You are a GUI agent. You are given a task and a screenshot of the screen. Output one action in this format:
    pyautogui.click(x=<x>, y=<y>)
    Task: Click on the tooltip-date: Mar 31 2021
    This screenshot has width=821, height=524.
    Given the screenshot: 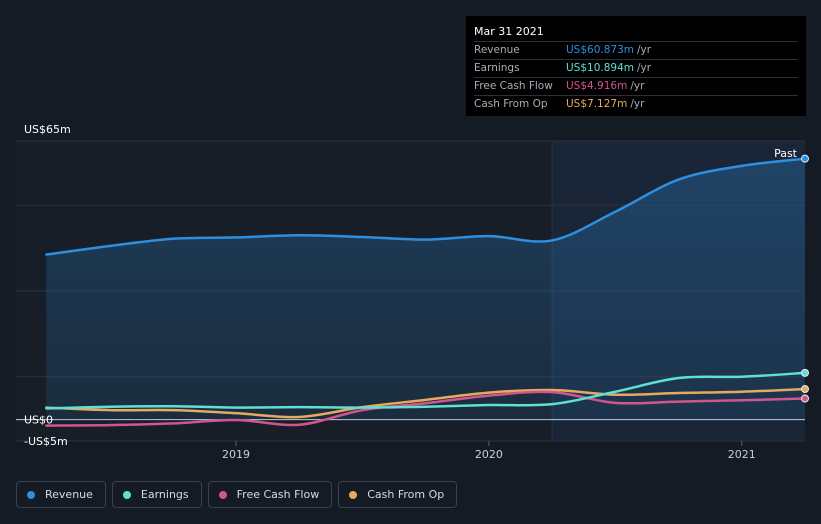 What is the action you would take?
    pyautogui.click(x=509, y=31)
    